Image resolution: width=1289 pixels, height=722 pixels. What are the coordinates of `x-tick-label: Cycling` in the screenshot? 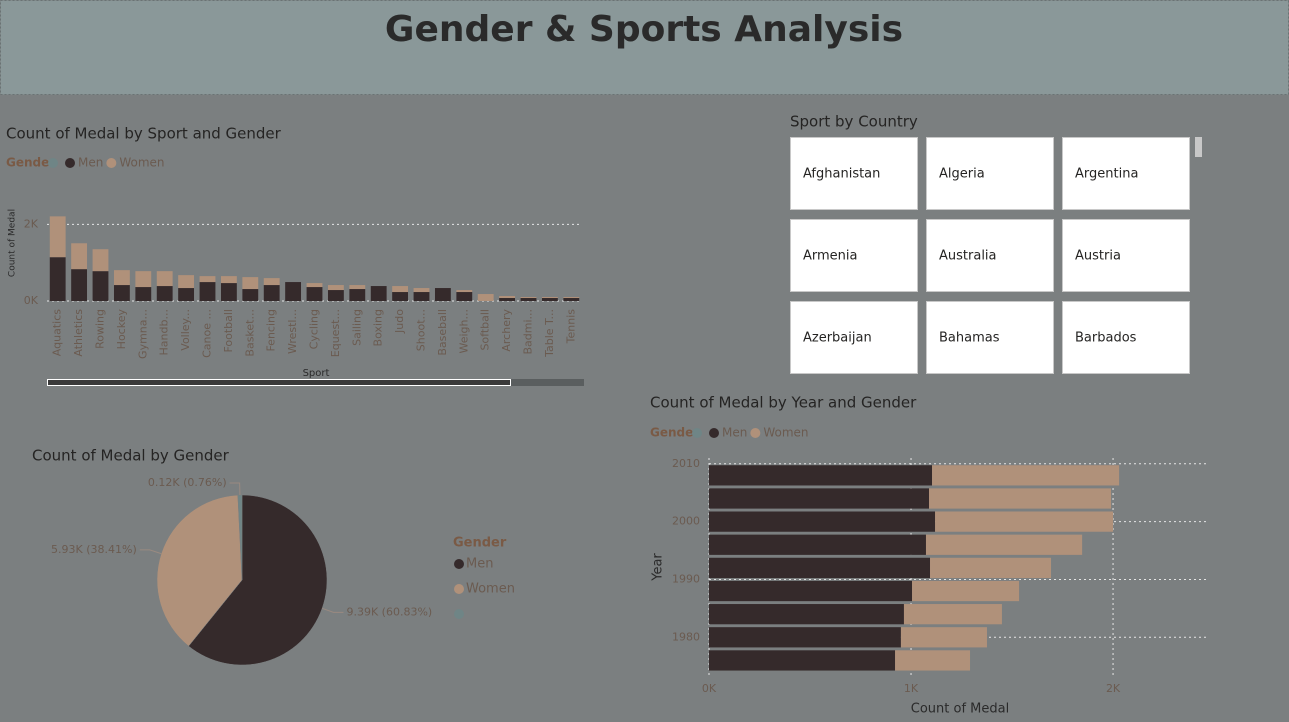 It's located at (314, 329).